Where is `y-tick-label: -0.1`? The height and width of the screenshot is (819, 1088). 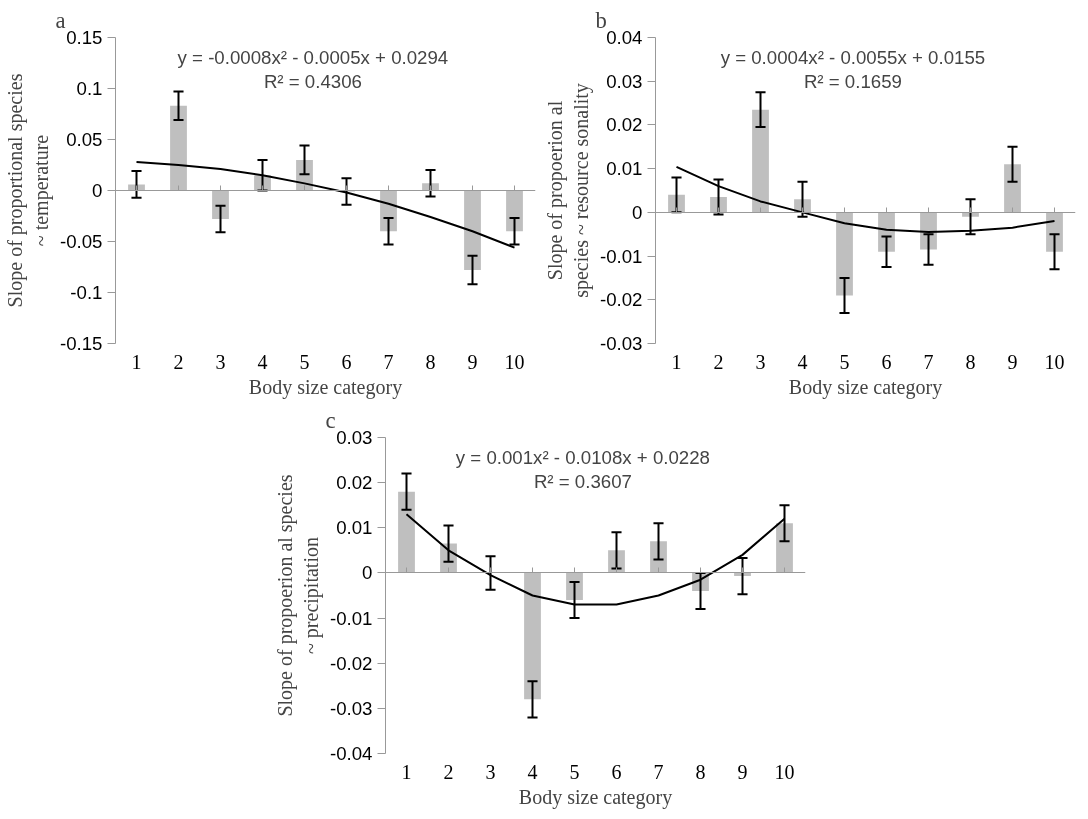
y-tick-label: -0.1 is located at coordinates (86, 292).